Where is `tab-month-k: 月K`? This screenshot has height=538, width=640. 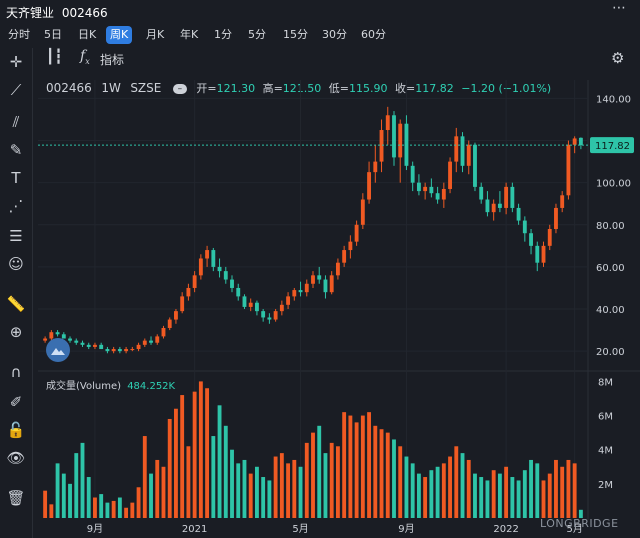
tab-month-k: 月K is located at coordinates (155, 34).